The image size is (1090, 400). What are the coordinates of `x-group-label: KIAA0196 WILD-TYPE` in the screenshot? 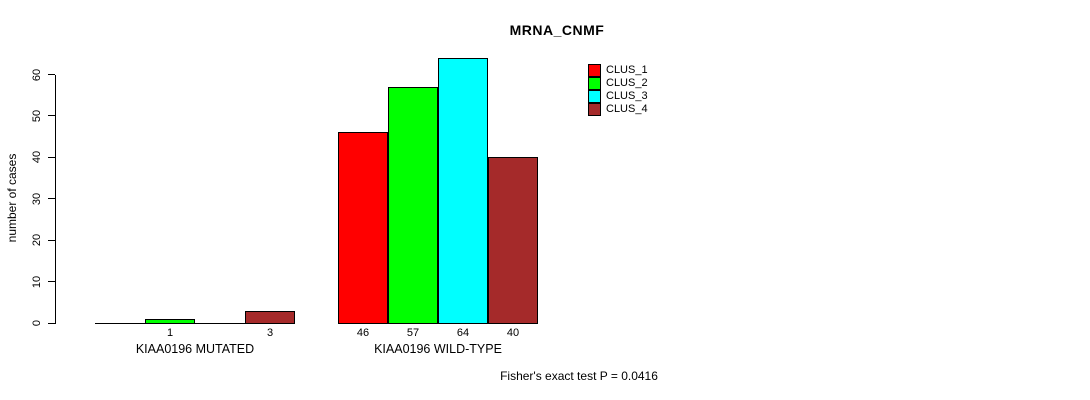 It's located at (438, 349).